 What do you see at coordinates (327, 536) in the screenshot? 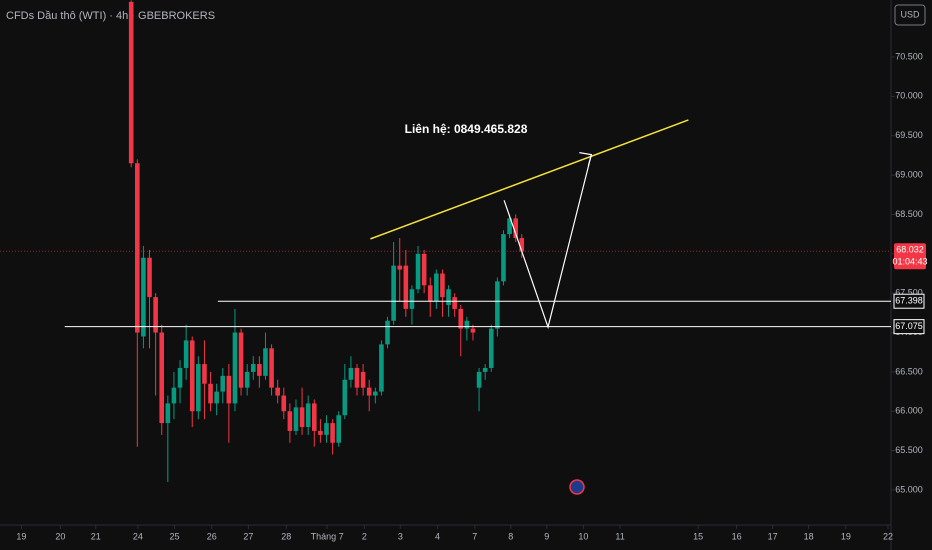
I see `x-tick-label: Tháng 7` at bounding box center [327, 536].